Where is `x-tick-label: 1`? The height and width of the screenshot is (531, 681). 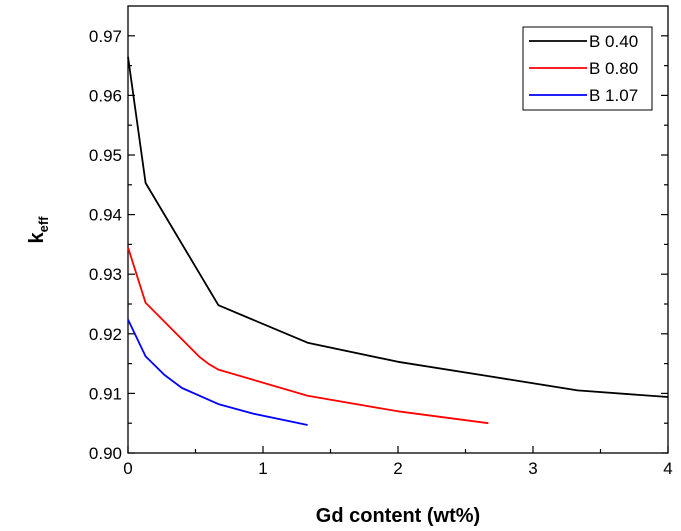
x-tick-label: 1 is located at coordinates (262, 468).